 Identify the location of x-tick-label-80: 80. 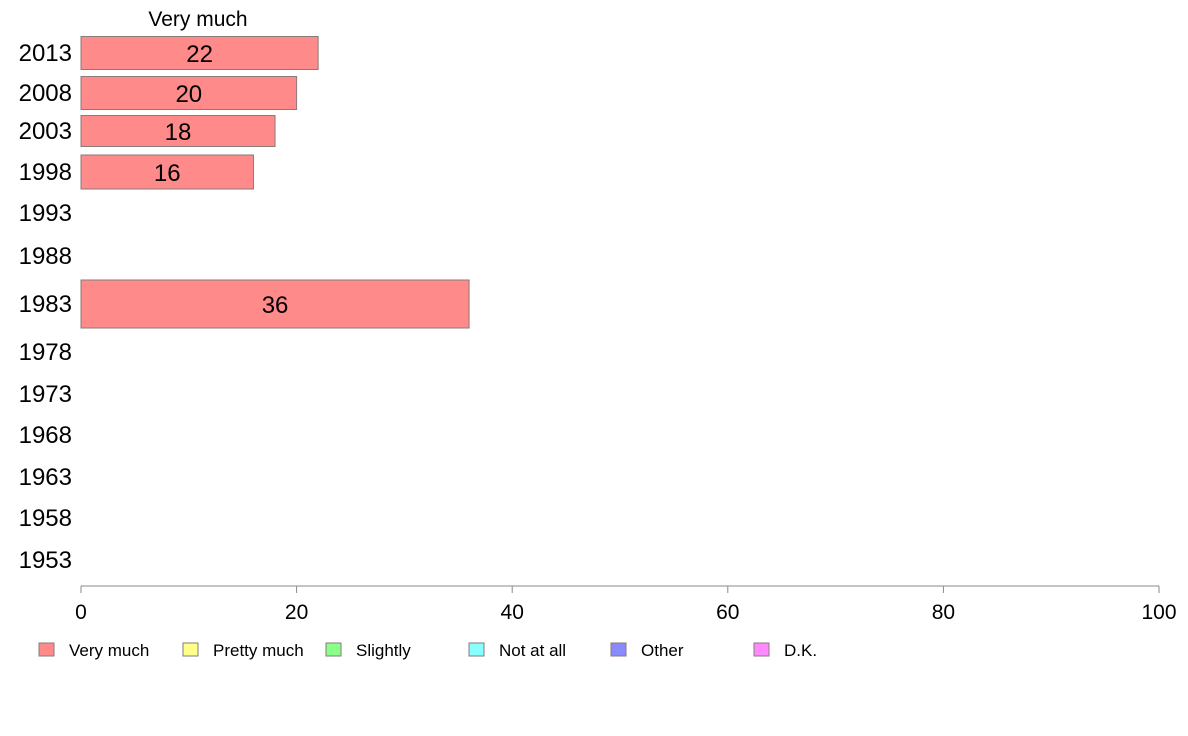
(943, 612).